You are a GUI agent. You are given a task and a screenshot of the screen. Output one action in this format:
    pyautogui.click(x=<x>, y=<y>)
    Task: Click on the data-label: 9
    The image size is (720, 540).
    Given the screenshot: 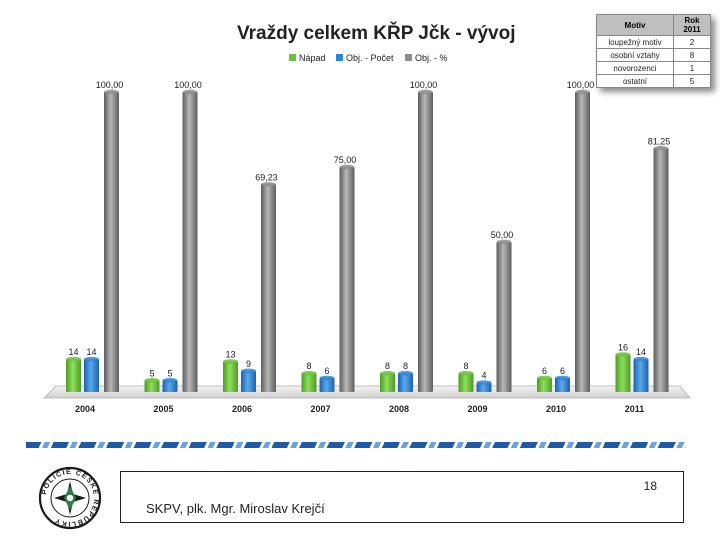 What is the action you would take?
    pyautogui.click(x=248, y=364)
    